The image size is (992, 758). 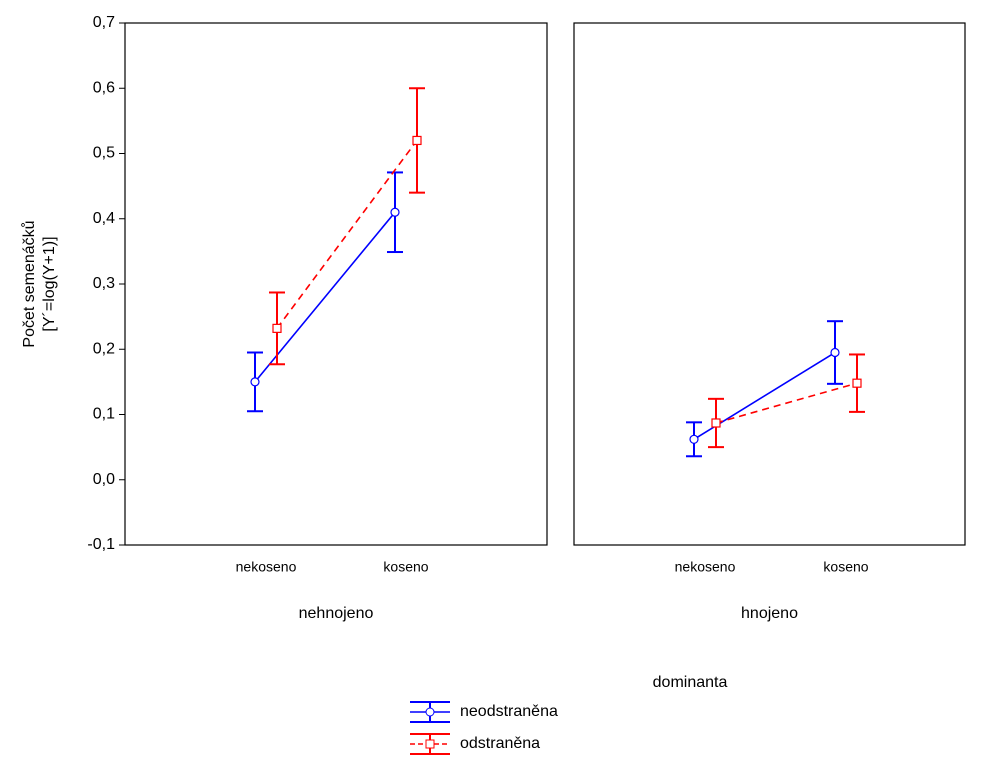 What do you see at coordinates (29, 283) in the screenshot?
I see `y-axis-label-line: Počet semenáčků` at bounding box center [29, 283].